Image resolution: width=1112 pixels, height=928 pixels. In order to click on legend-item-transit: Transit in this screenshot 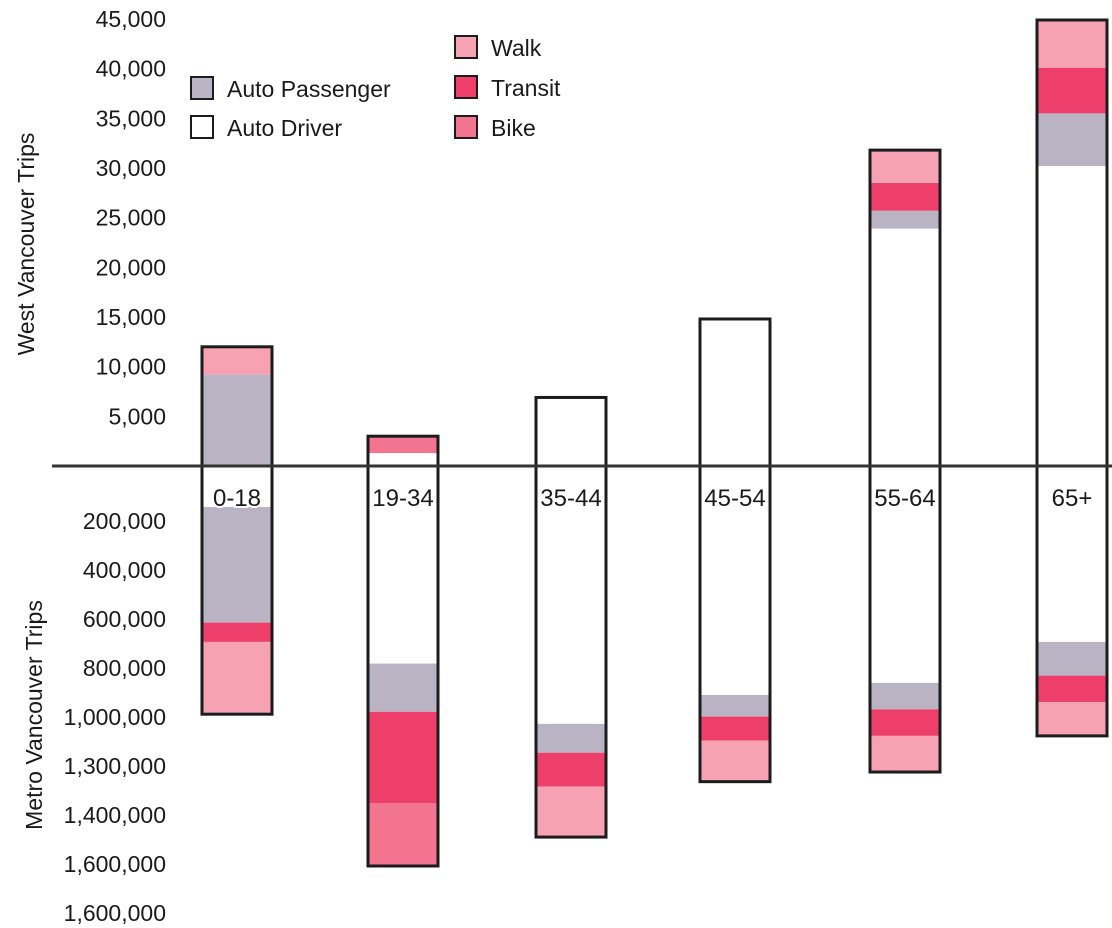, I will do `click(507, 88)`.